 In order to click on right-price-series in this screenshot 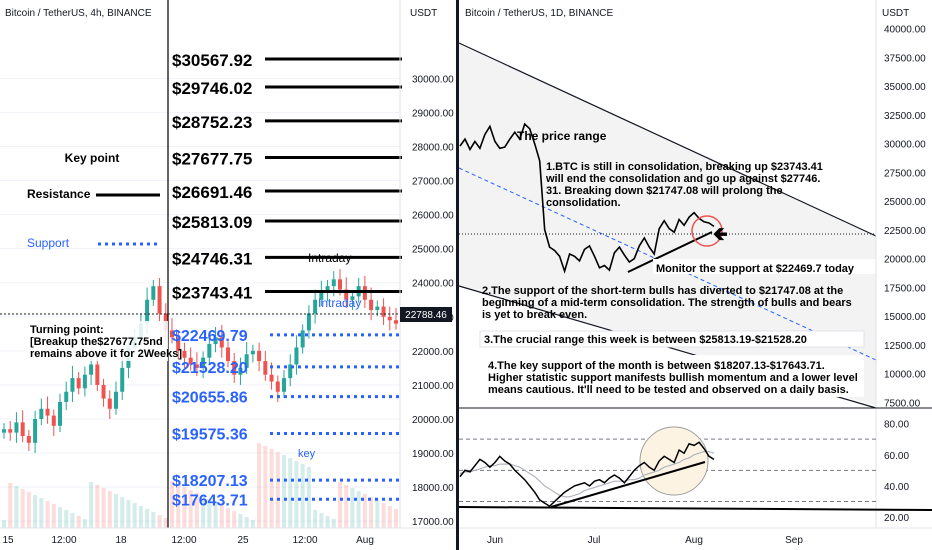, I will do `click(587, 198)`.